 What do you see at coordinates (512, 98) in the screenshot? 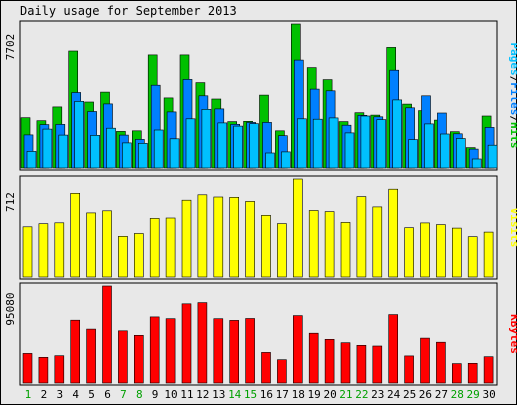
I see `label-part-2: Files` at bounding box center [512, 98].